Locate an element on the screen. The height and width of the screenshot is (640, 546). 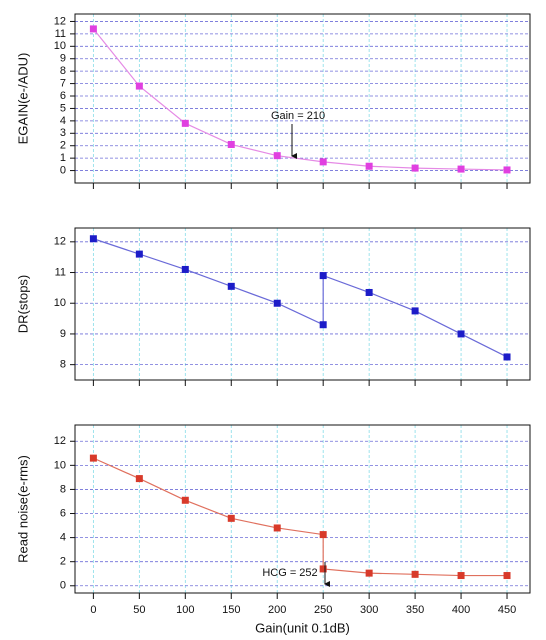
x-tick-label: 450 is located at coordinates (507, 610).